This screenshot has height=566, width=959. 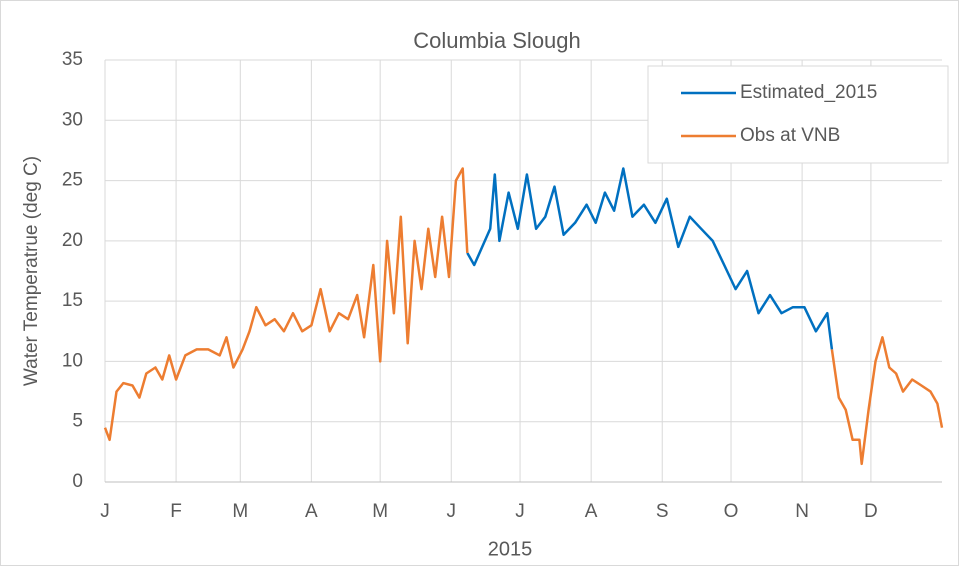 What do you see at coordinates (662, 511) in the screenshot?
I see `x-tick-label: S` at bounding box center [662, 511].